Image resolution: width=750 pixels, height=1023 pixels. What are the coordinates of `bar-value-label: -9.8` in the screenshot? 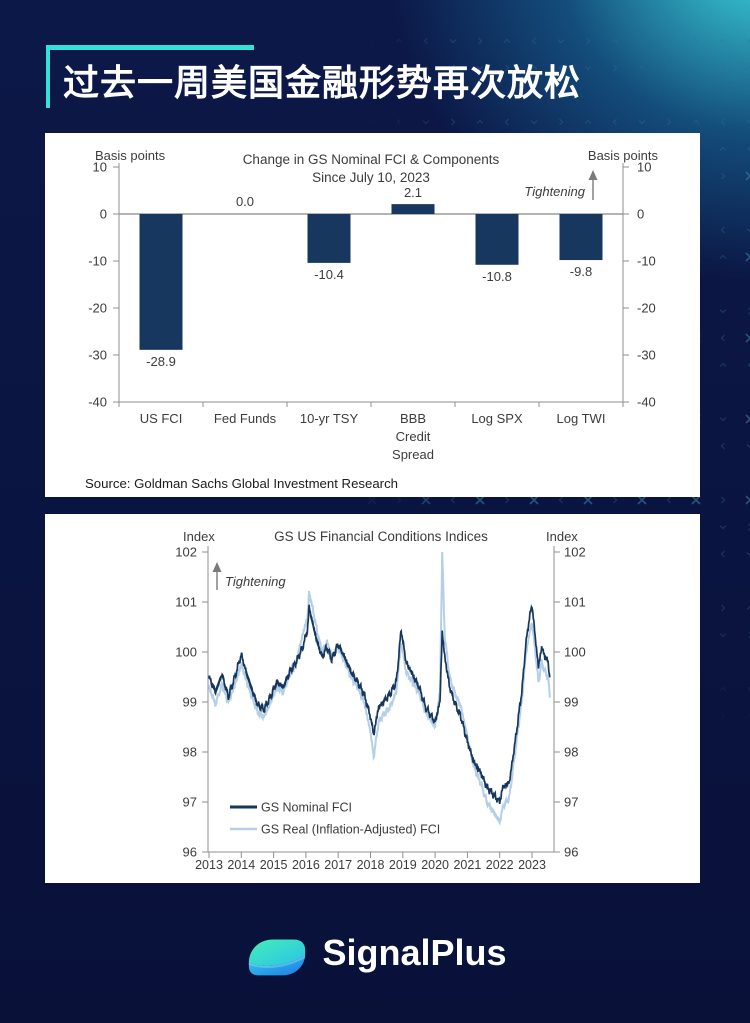 It's located at (581, 271).